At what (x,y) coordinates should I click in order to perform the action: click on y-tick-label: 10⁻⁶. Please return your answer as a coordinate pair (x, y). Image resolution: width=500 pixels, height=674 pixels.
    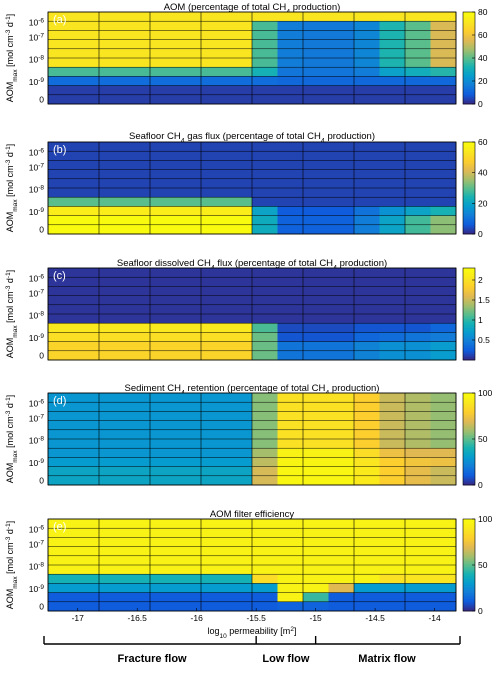
    Looking at the image, I should click on (37, 152).